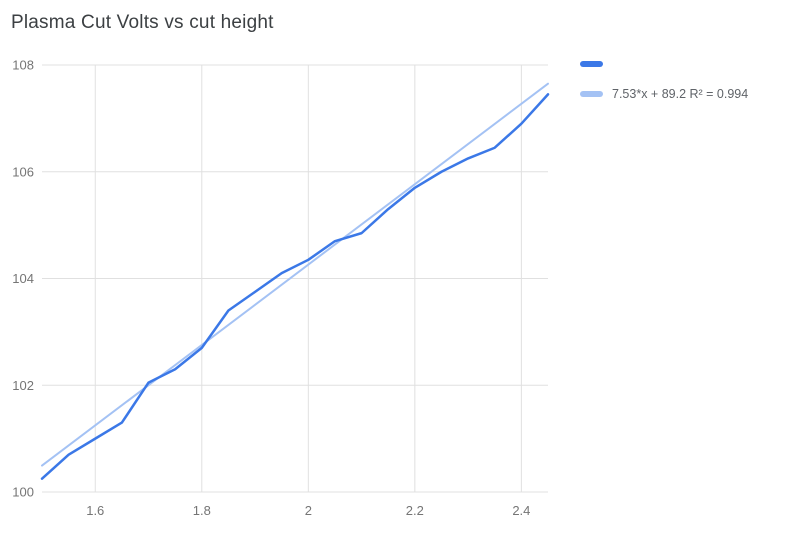 Image resolution: width=787 pixels, height=543 pixels. I want to click on legend-item, so click(664, 63).